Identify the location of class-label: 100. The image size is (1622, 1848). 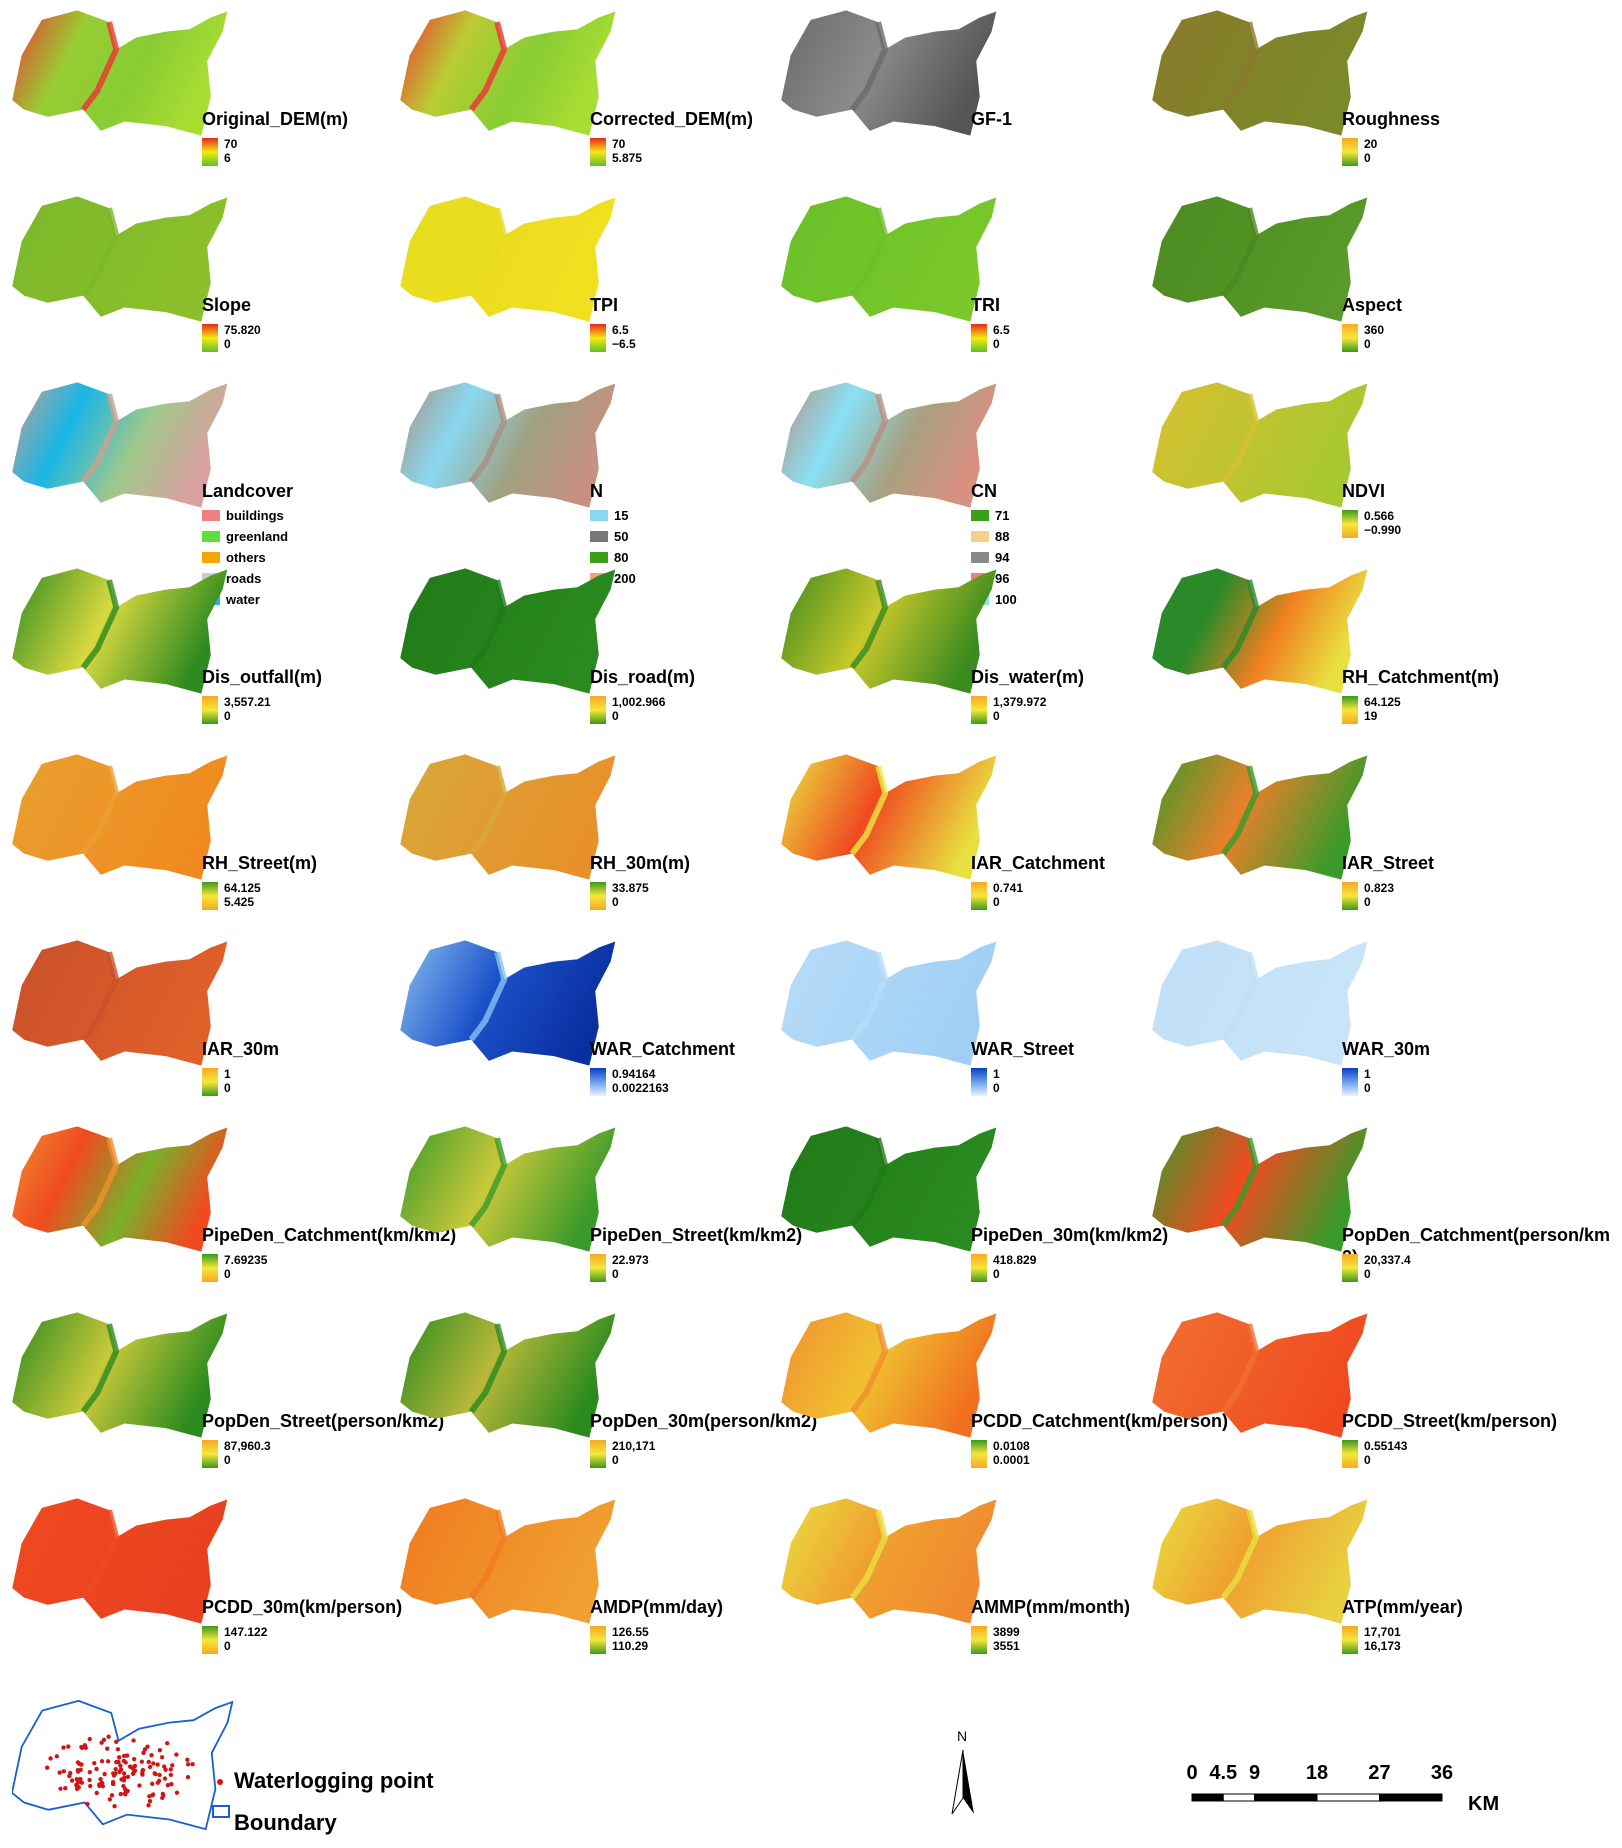
(1006, 599).